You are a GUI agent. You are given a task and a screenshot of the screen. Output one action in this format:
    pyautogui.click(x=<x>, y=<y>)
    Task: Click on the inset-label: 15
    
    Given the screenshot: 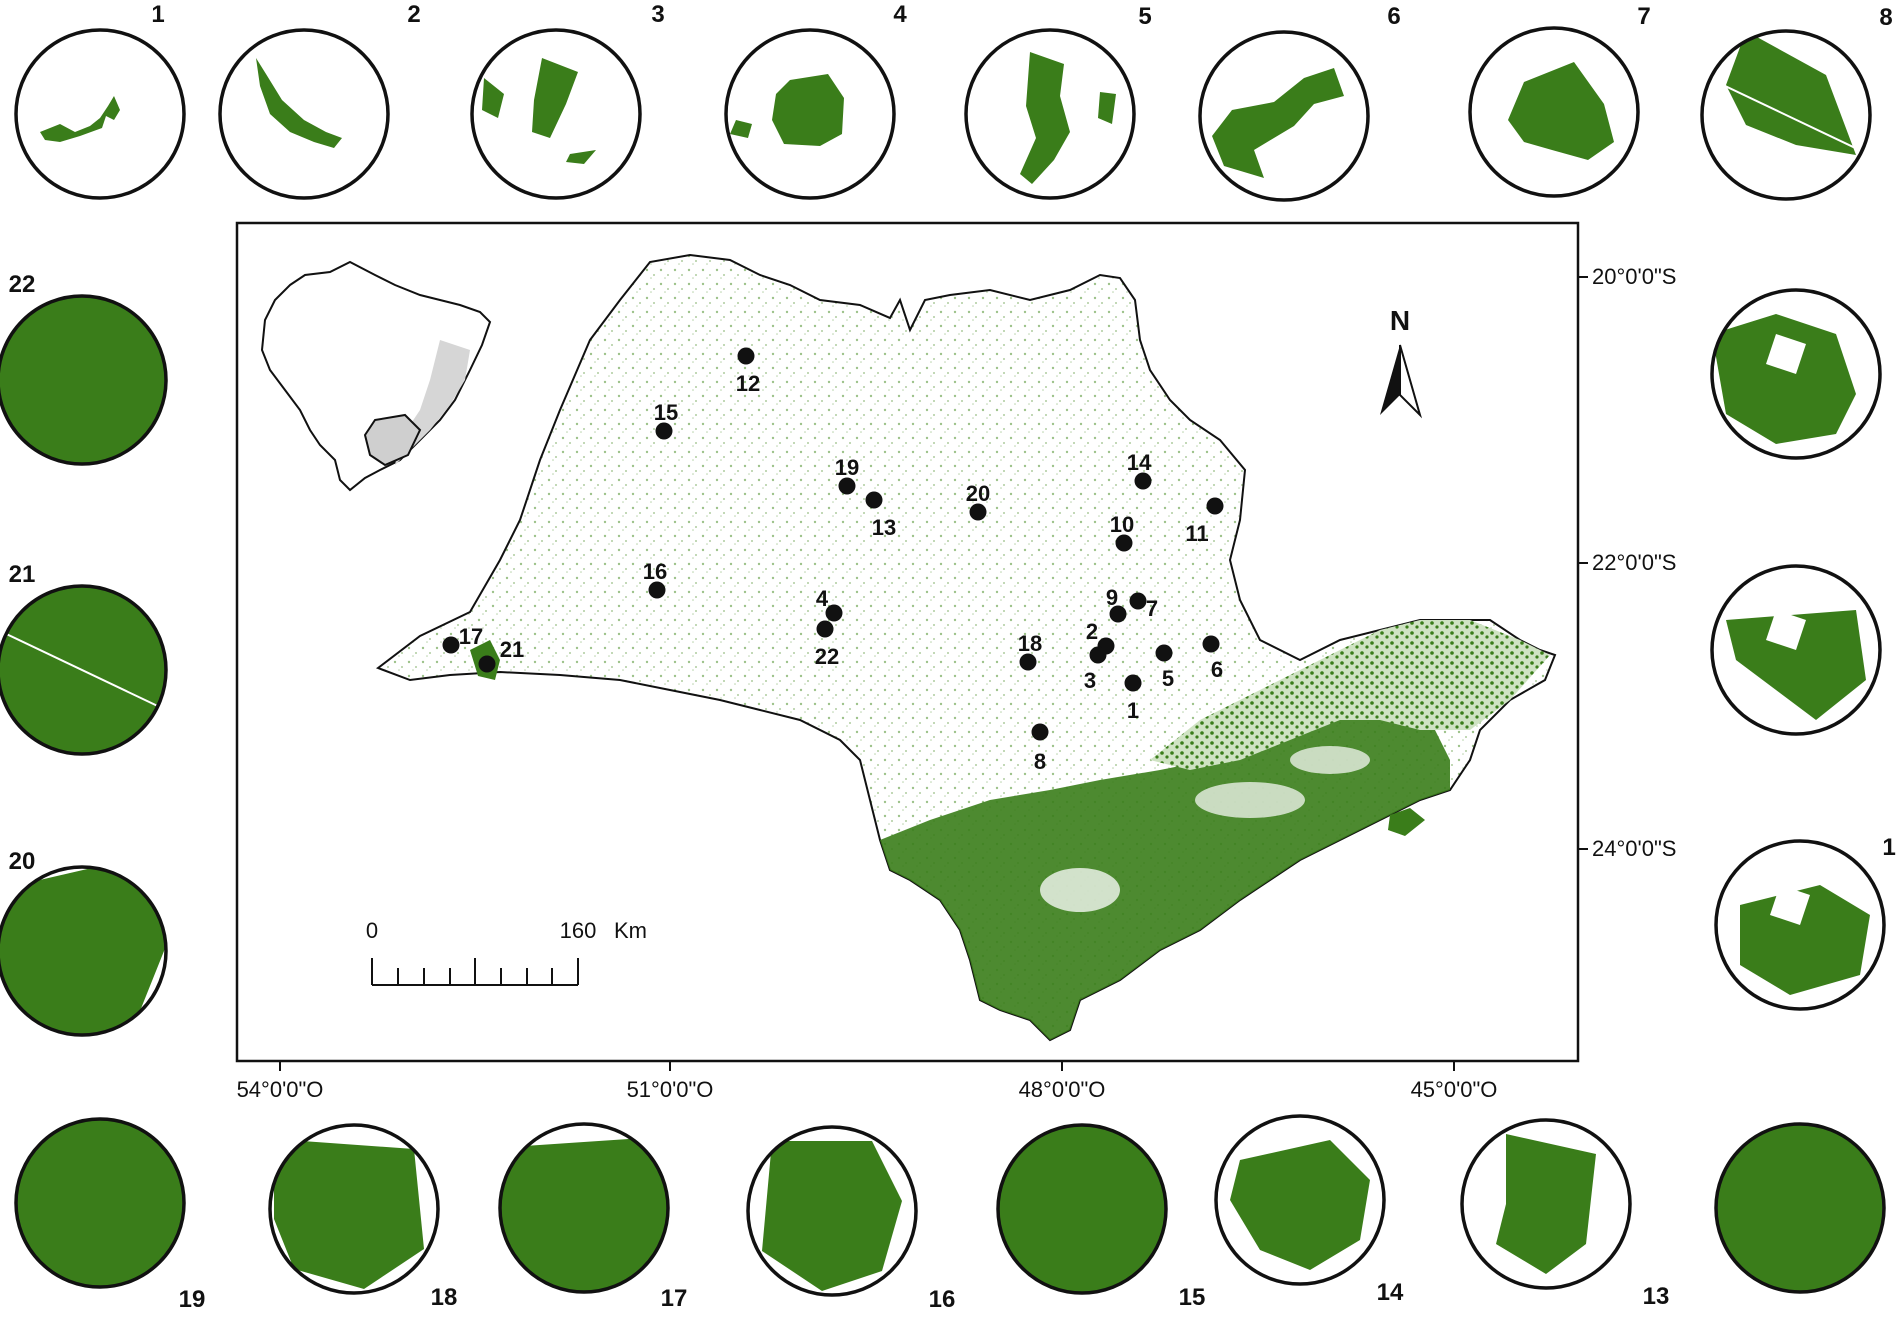 What is the action you would take?
    pyautogui.click(x=1192, y=1297)
    